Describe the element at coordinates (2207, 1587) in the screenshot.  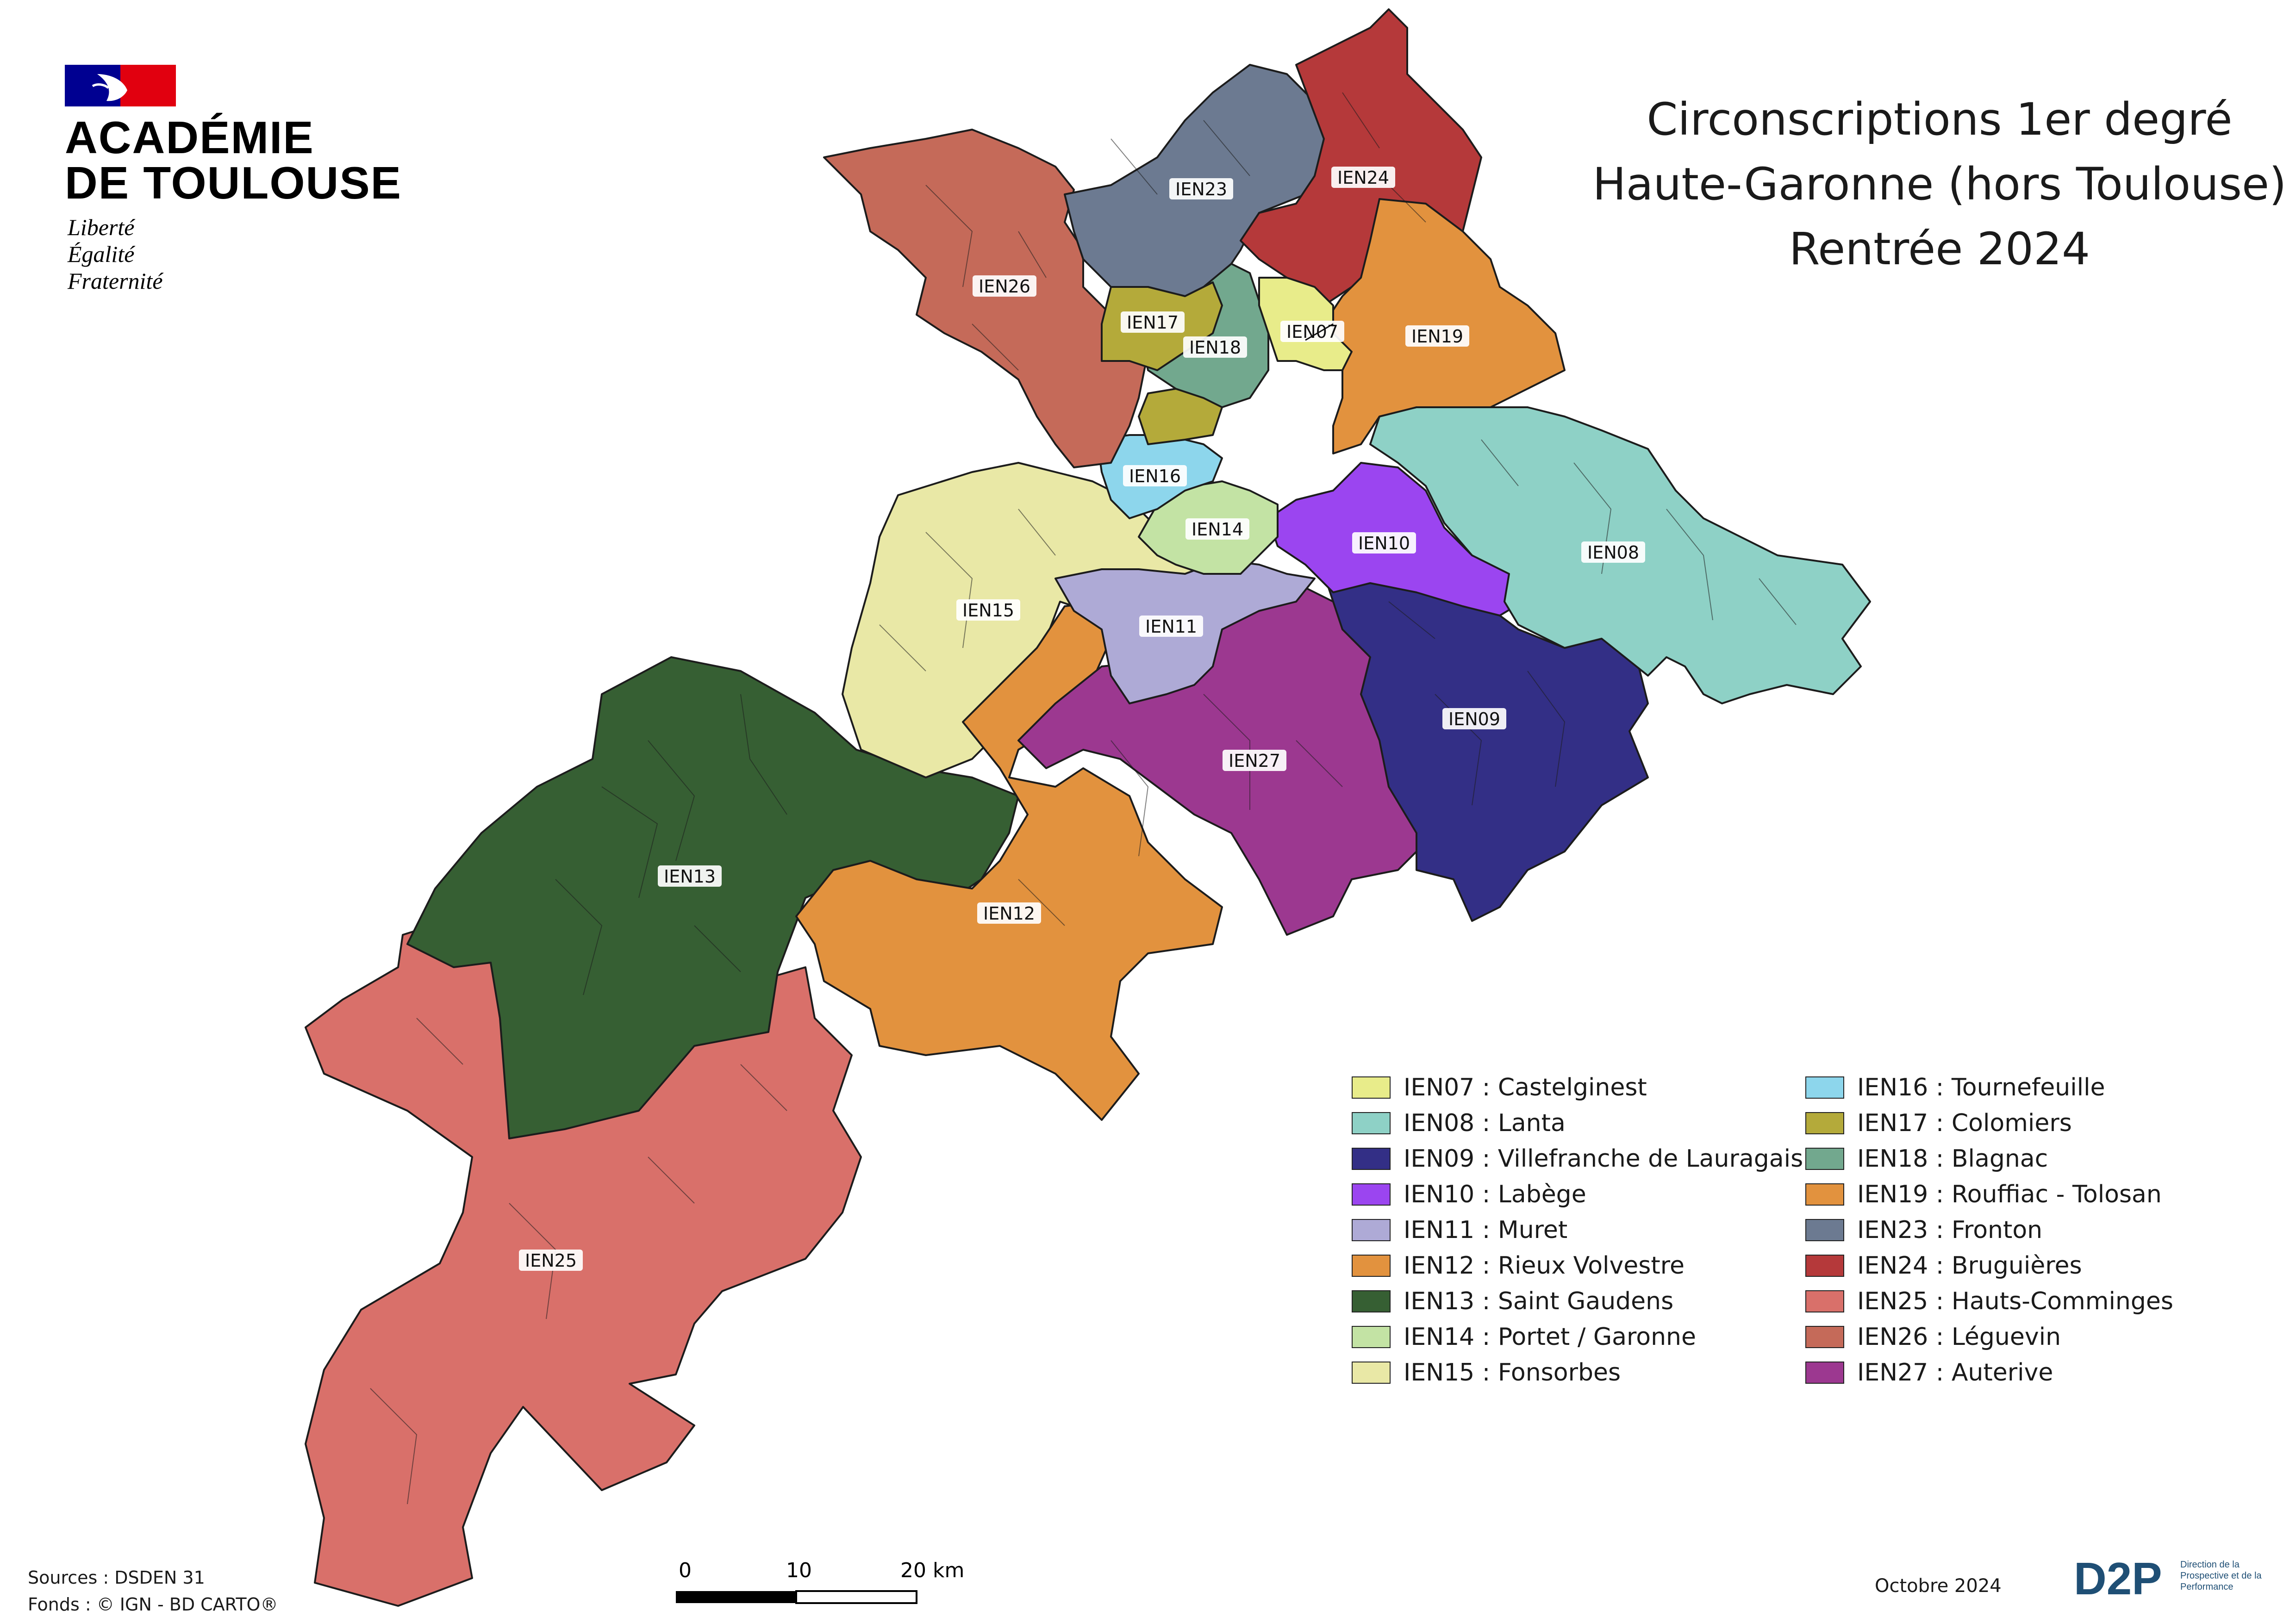
I see `d2p-name-line3: Performance` at that location.